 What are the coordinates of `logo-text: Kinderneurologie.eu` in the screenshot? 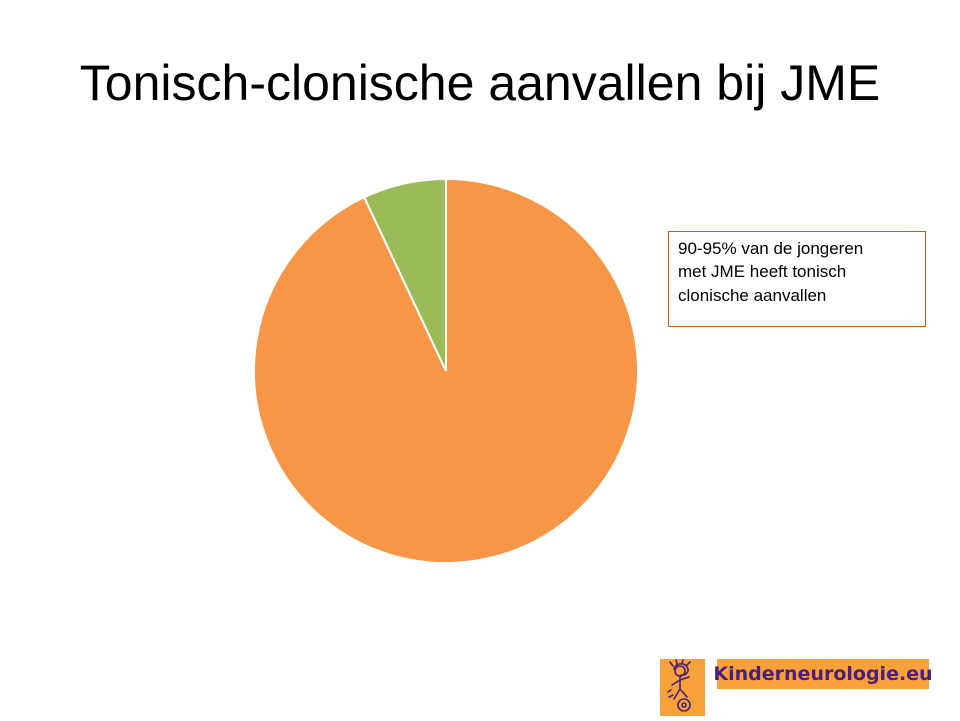 It's located at (823, 674).